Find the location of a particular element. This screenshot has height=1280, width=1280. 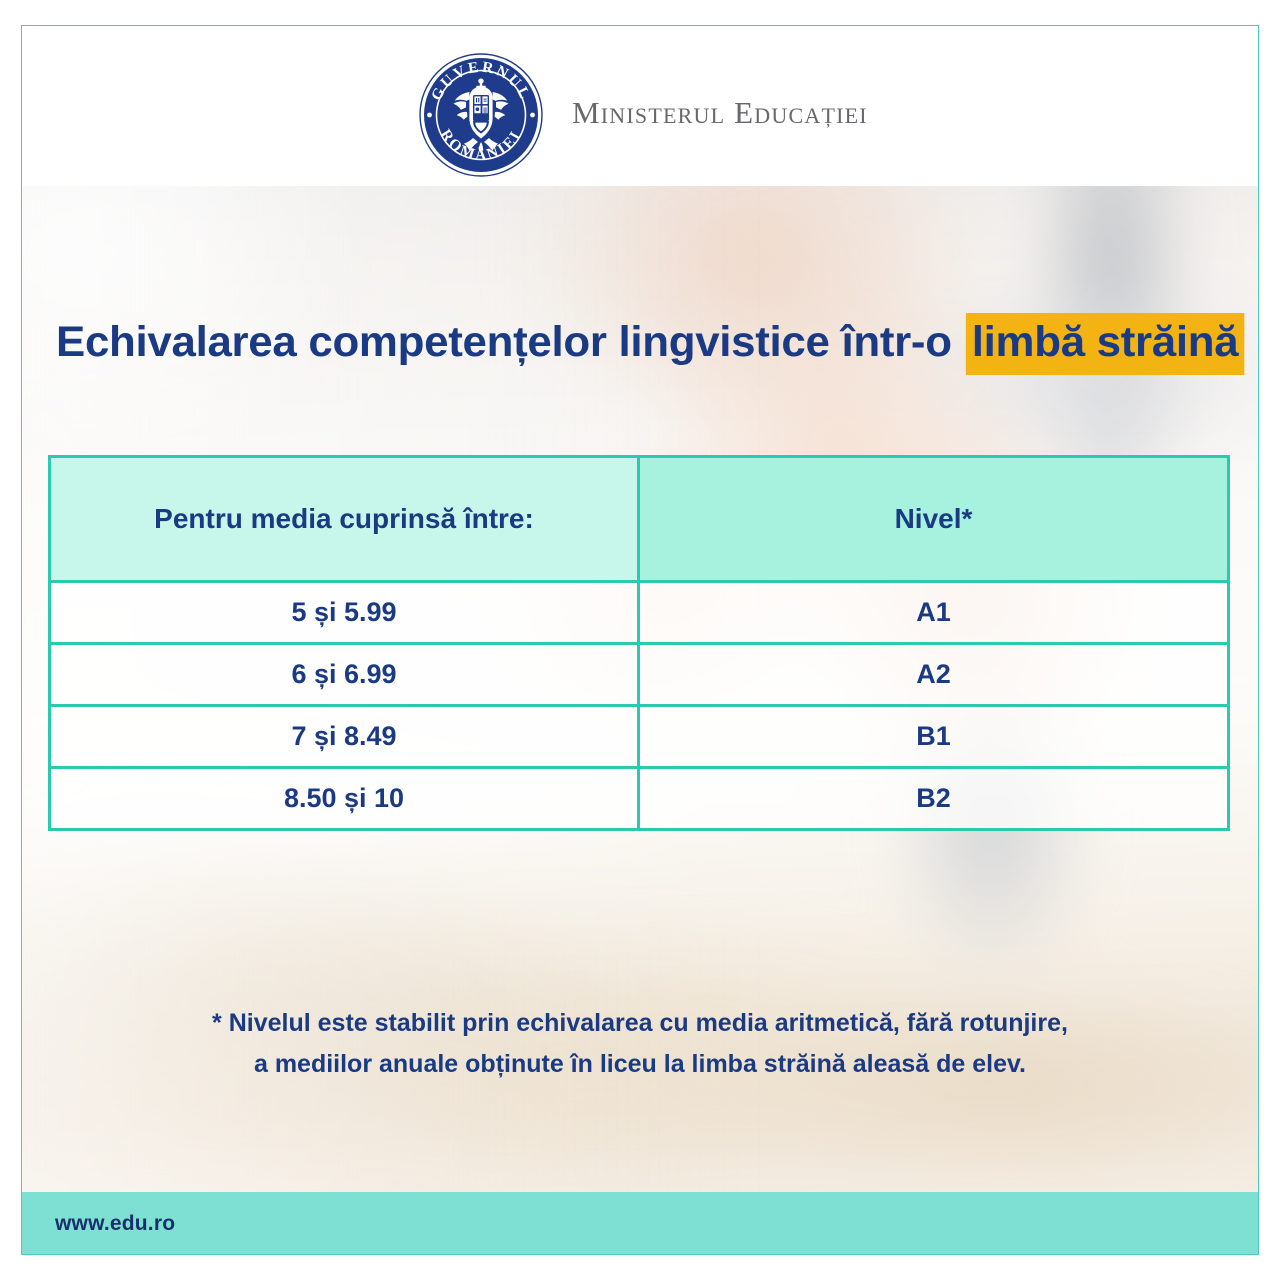

website-url: www.edu.ro is located at coordinates (115, 1223).